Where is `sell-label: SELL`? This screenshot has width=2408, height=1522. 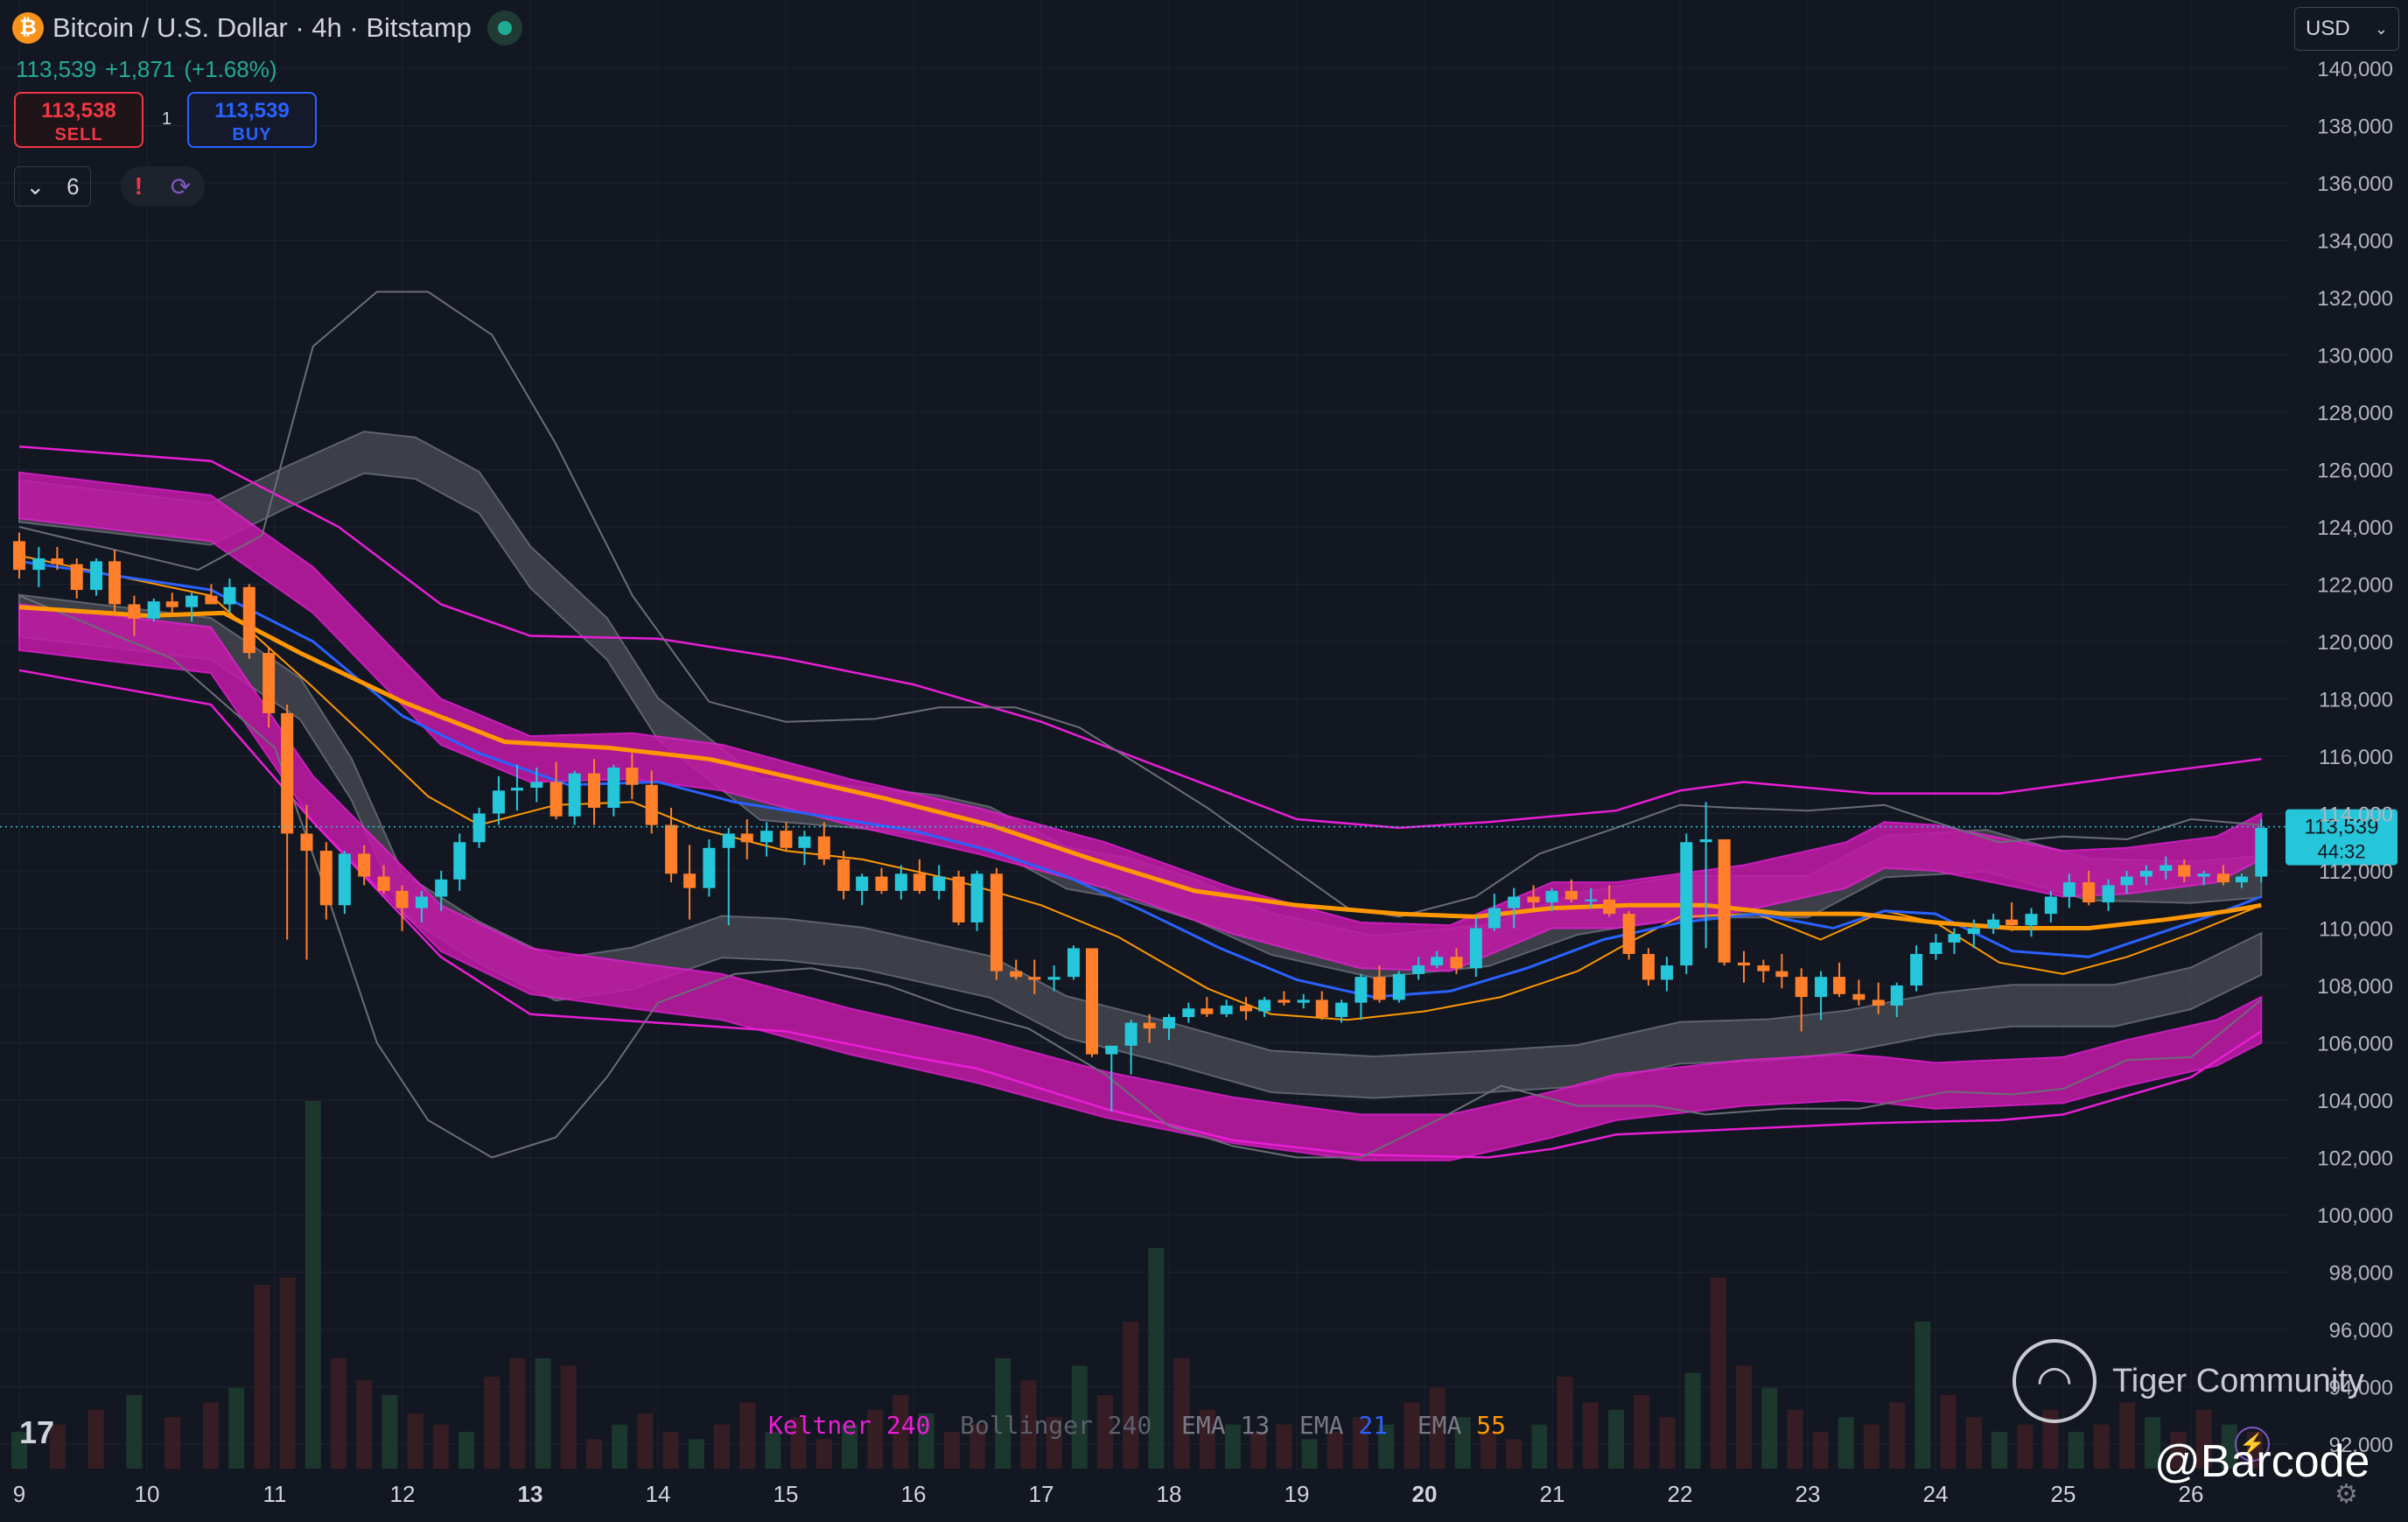 sell-label: SELL is located at coordinates (78, 134).